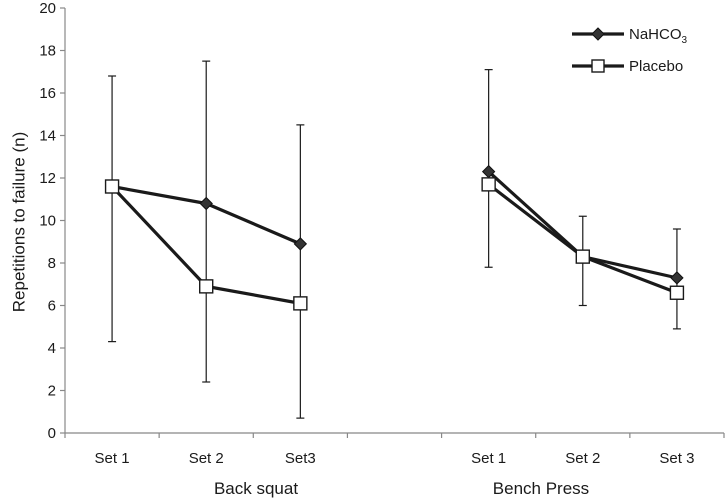 Image resolution: width=727 pixels, height=500 pixels. I want to click on legend-label-placebo: Placebo, so click(656, 66).